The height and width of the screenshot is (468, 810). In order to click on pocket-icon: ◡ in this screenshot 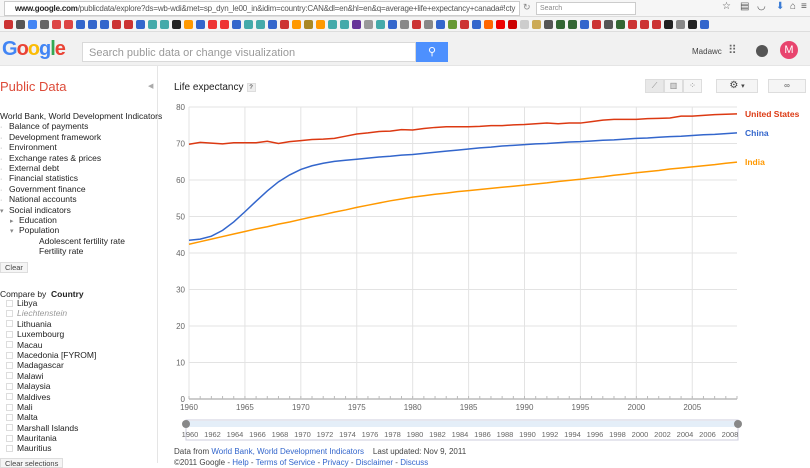, I will do `click(761, 6)`.